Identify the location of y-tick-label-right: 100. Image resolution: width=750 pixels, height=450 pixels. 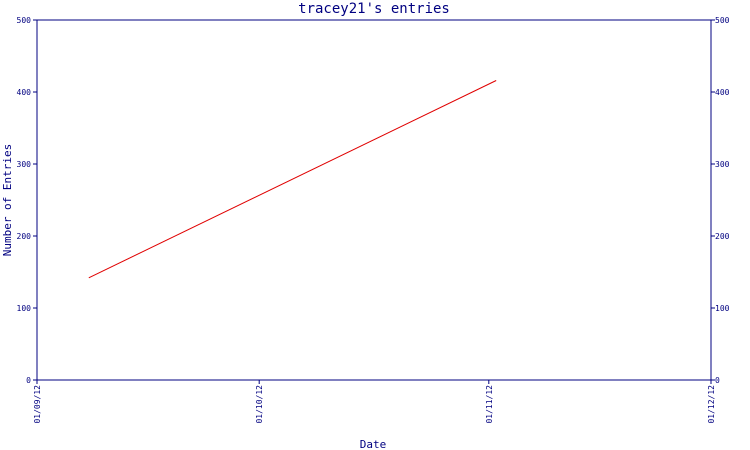
(722, 308).